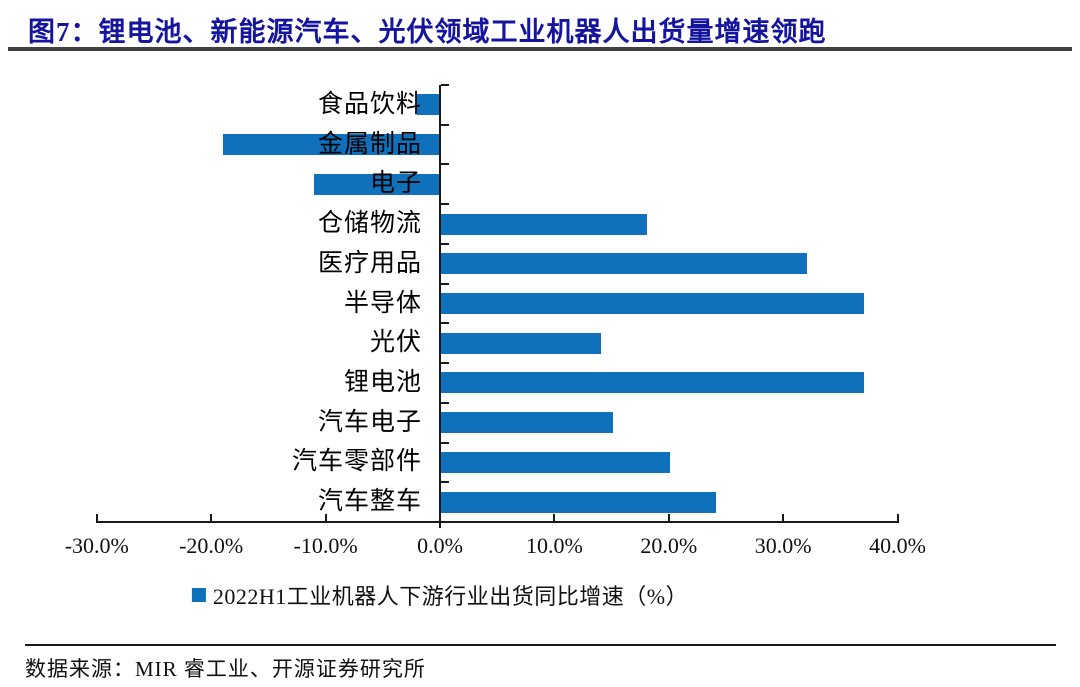  I want to click on category-label: 锂电池, so click(382, 382).